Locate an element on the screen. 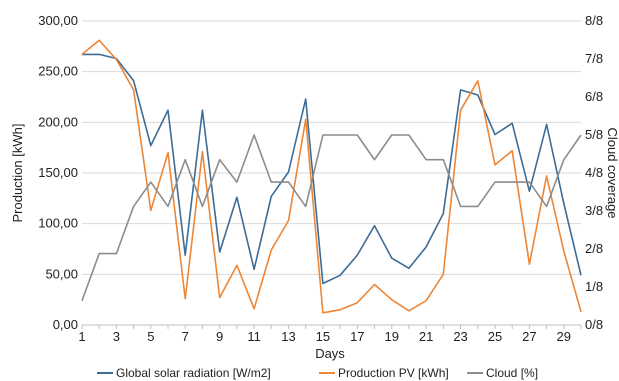  x-tick-label: 29 is located at coordinates (564, 336).